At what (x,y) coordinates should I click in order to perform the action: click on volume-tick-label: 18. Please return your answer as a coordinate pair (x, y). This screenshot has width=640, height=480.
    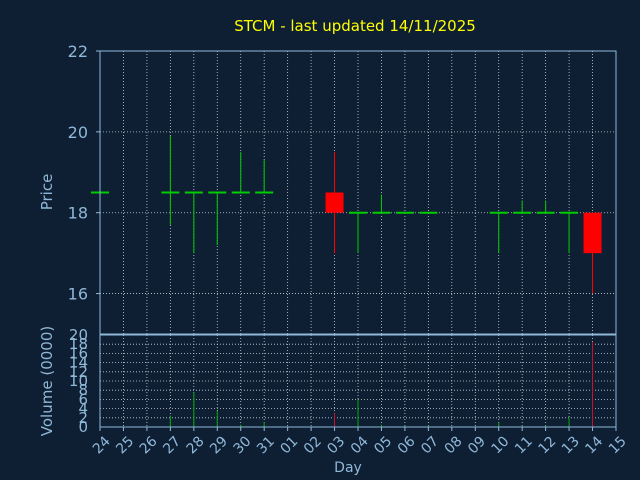
    Looking at the image, I should click on (78, 344).